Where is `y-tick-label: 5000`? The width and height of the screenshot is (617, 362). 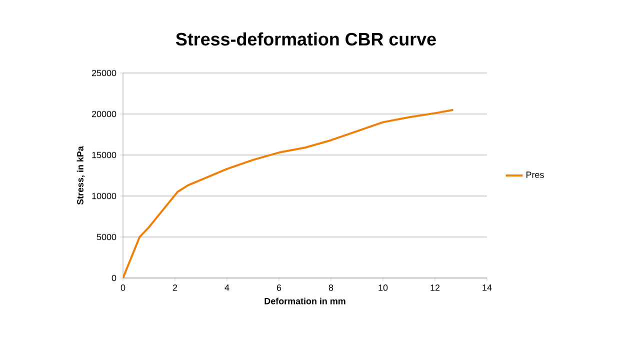 y-tick-label: 5000 is located at coordinates (106, 237).